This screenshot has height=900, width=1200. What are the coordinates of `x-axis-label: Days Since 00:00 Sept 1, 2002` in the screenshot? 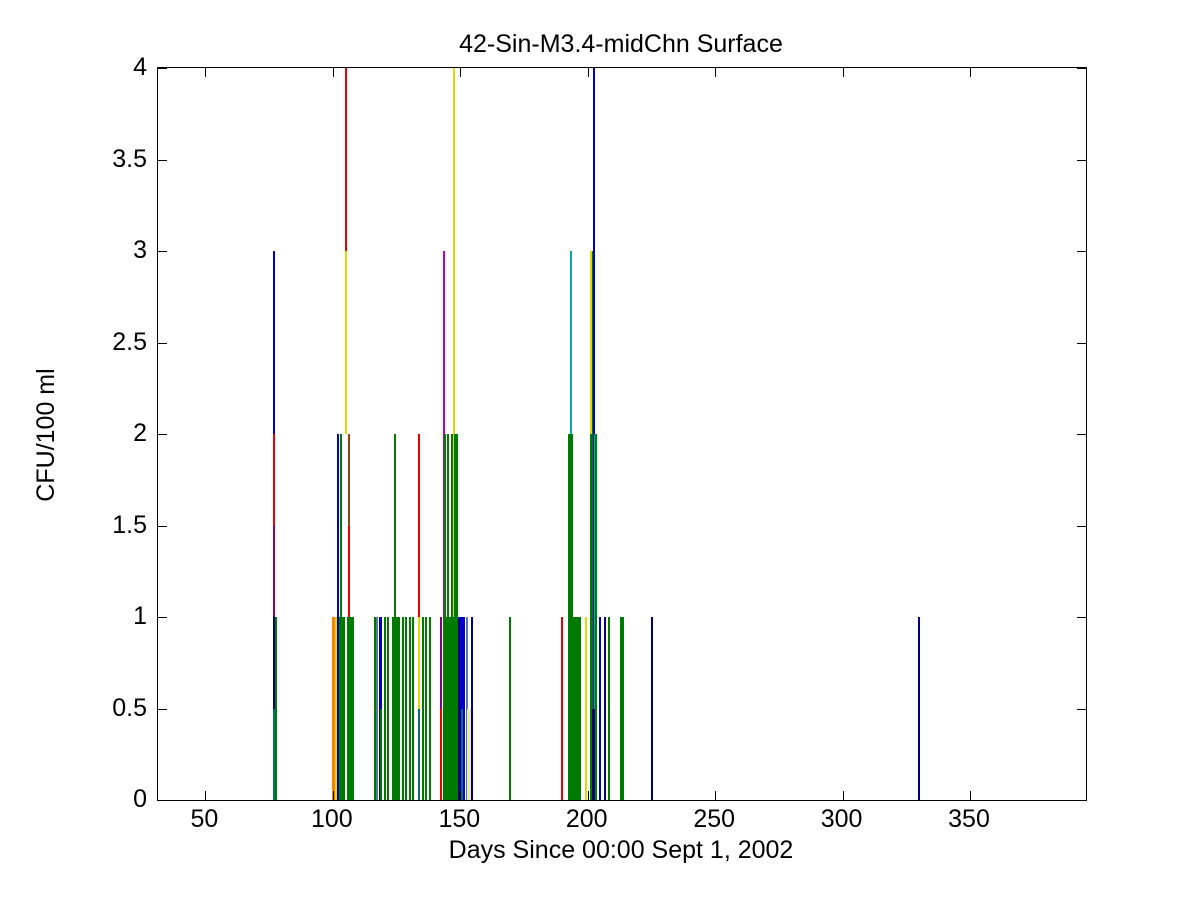 It's located at (621, 850).